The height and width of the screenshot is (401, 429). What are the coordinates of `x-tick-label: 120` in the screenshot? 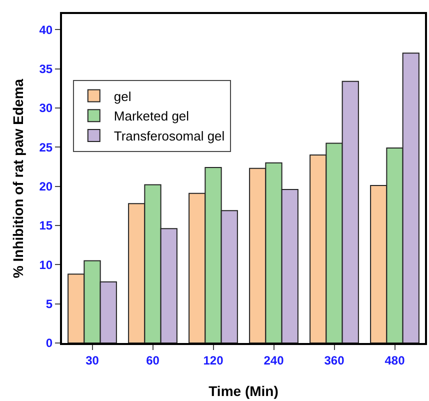 It's located at (213, 360).